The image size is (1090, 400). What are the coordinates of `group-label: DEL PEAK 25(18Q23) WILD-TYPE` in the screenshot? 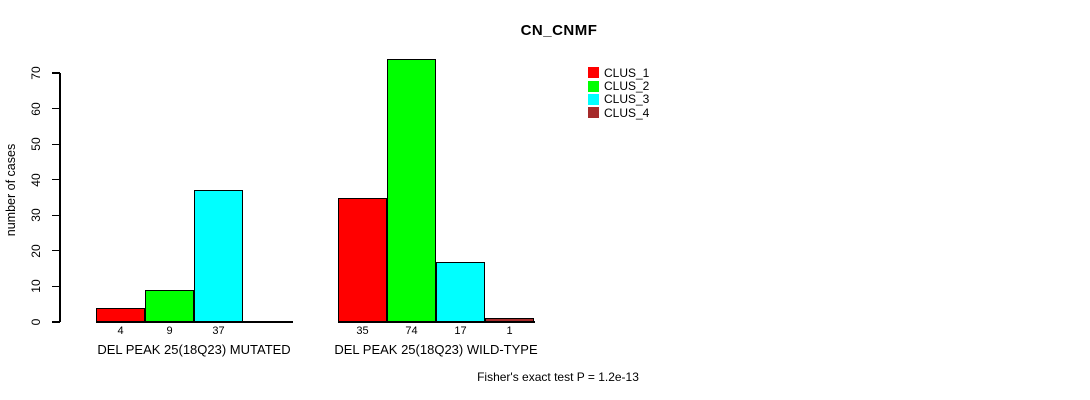 It's located at (436, 349).